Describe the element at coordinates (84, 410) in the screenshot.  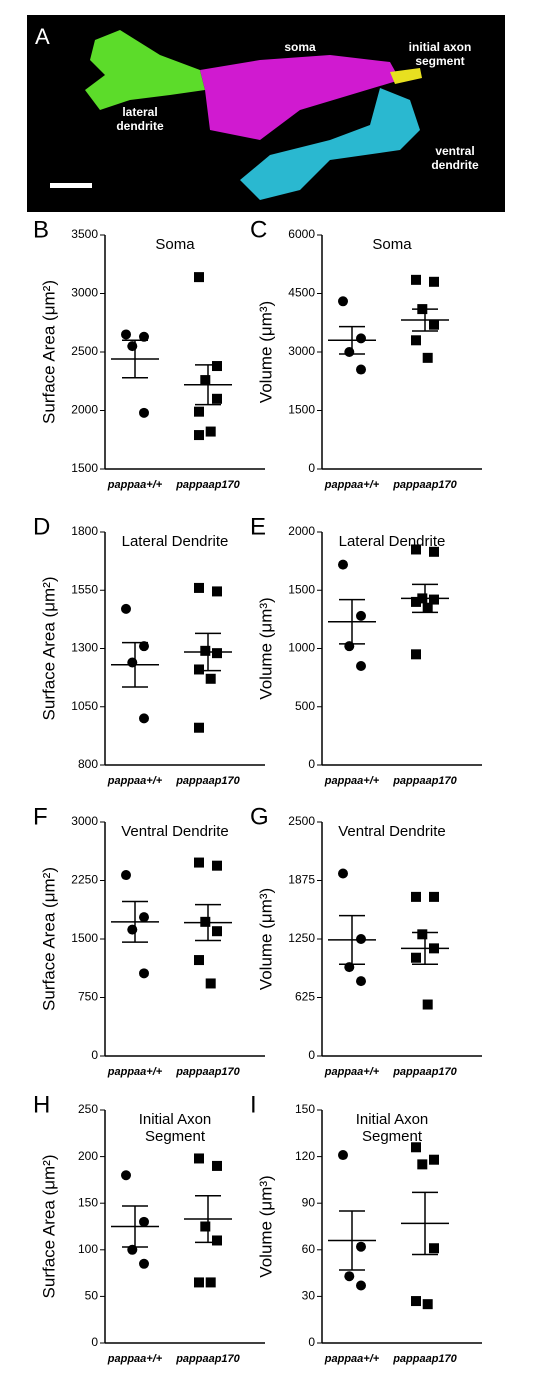
I see `y-tick-label: 2000` at that location.